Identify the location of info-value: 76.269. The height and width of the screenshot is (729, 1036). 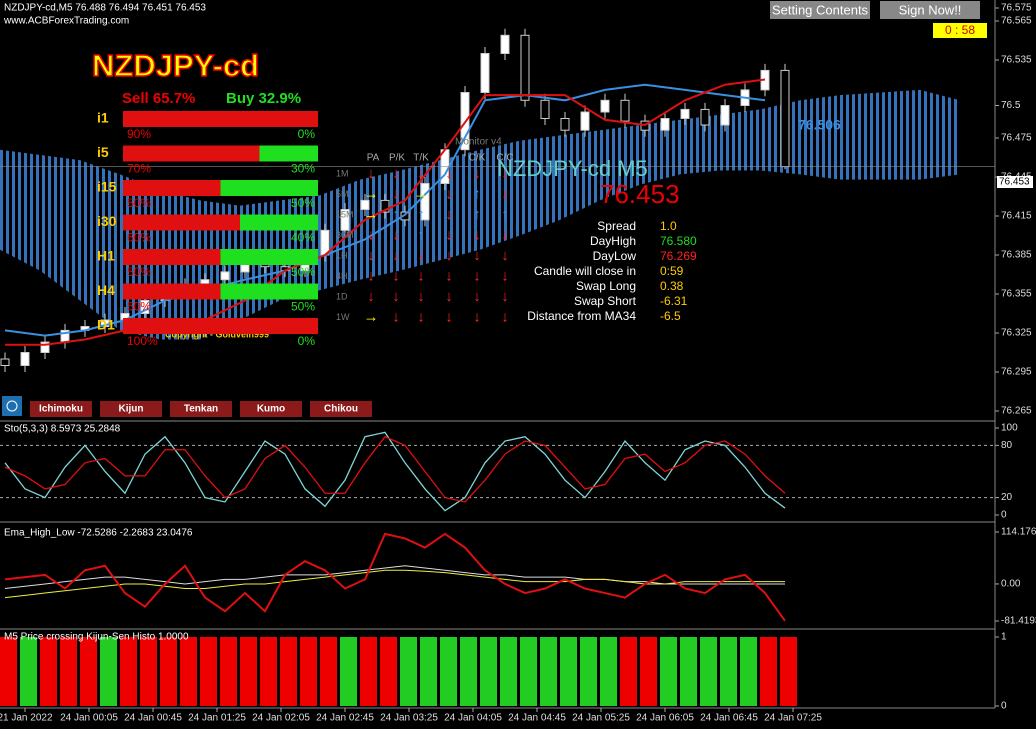
(678, 256).